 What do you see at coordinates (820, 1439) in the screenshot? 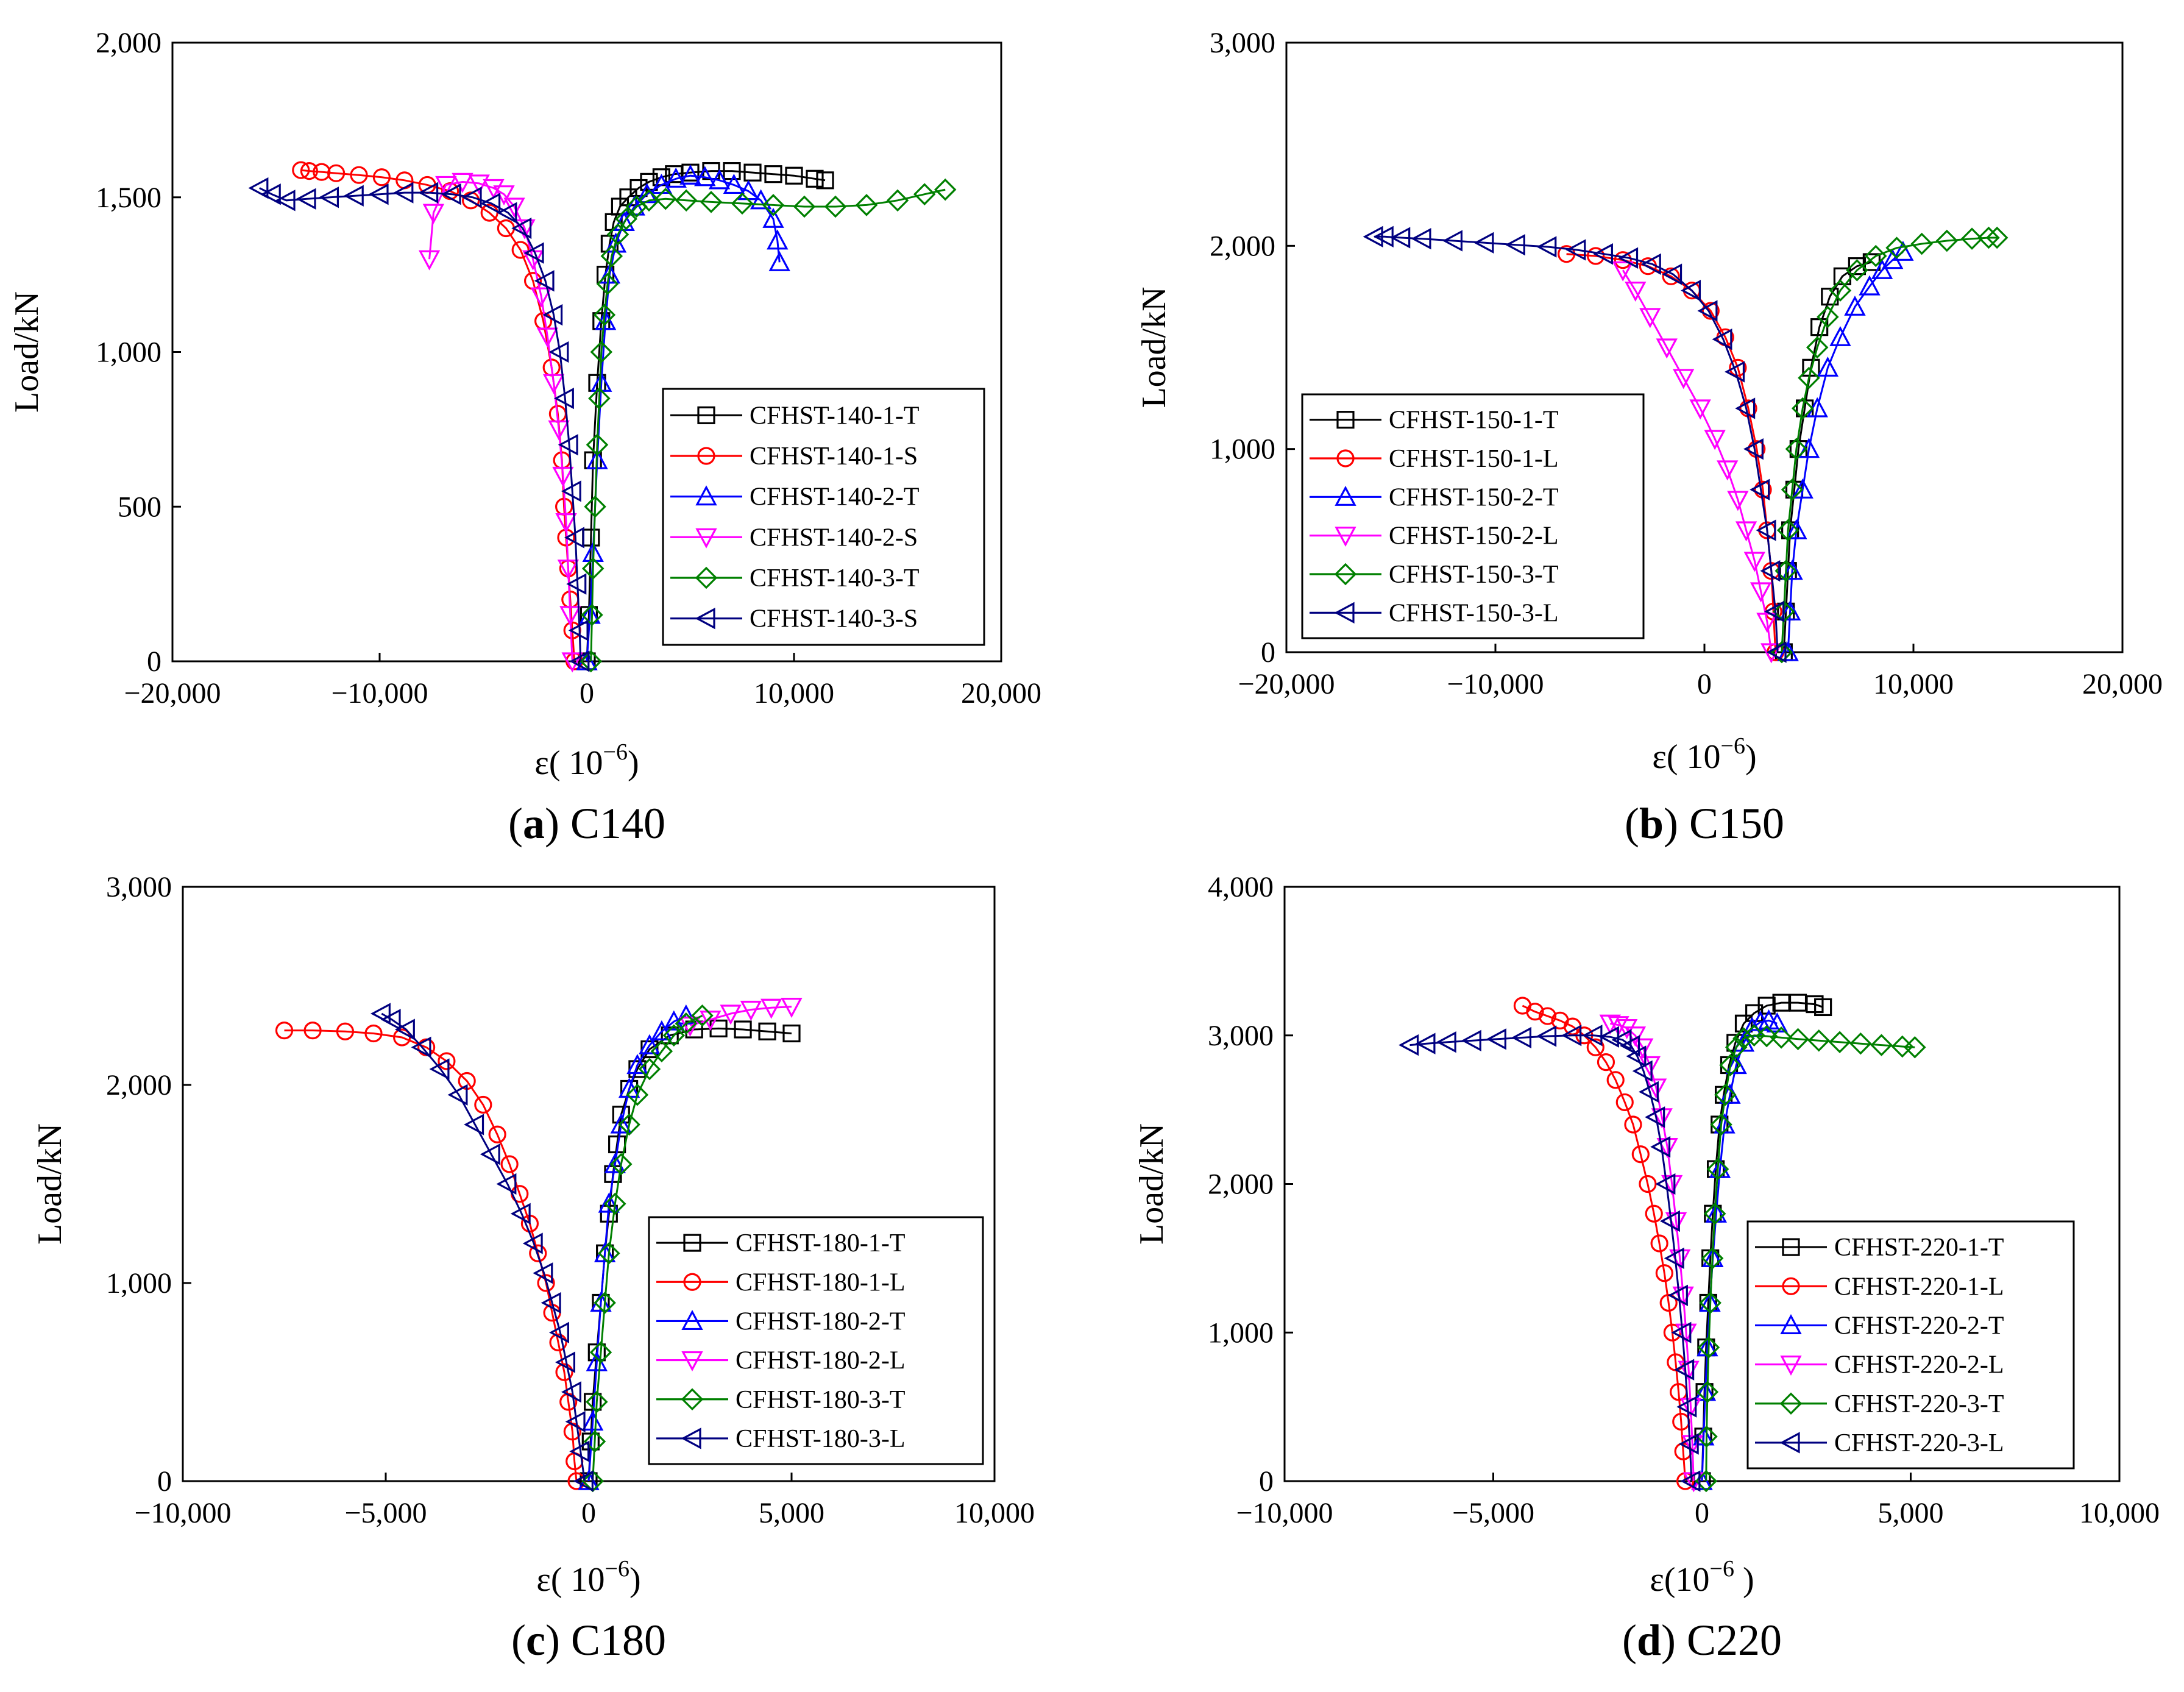
I see `legend-label: CFHST-180-3-L` at bounding box center [820, 1439].